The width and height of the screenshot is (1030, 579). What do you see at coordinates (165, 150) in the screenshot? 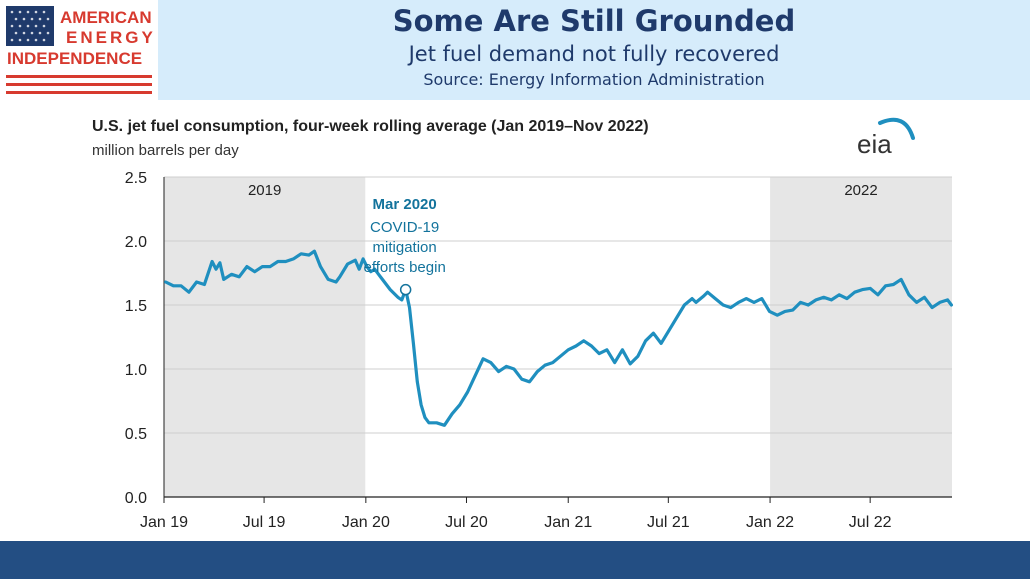
I see `chart-subtitle: million barrels per day` at bounding box center [165, 150].